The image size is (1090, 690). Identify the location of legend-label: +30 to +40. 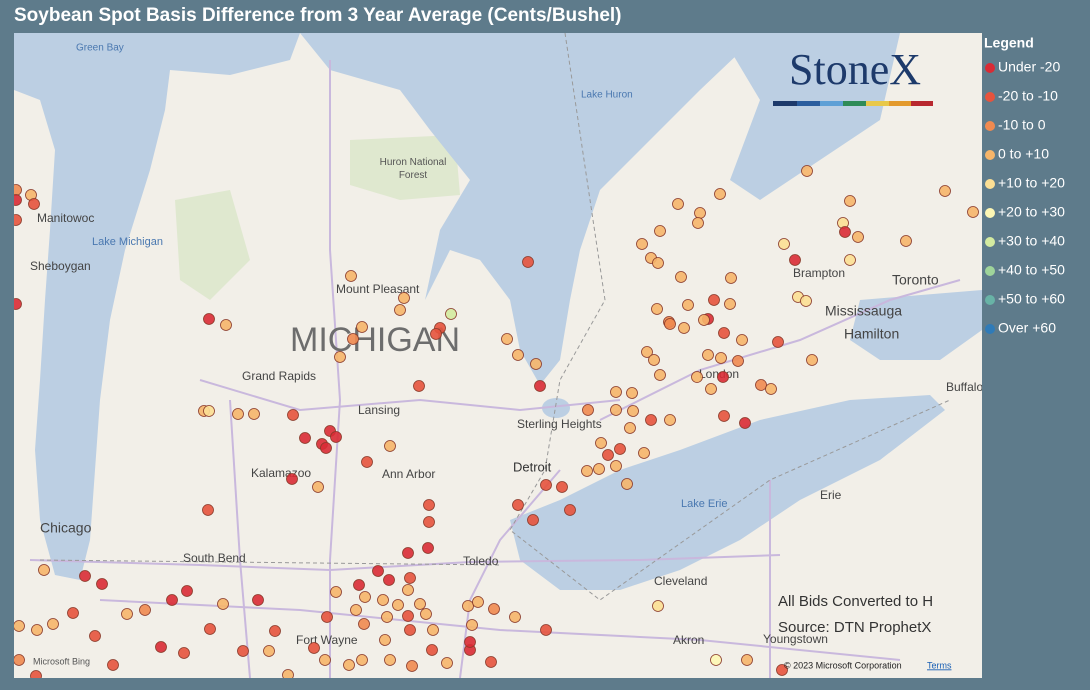
(1031, 241).